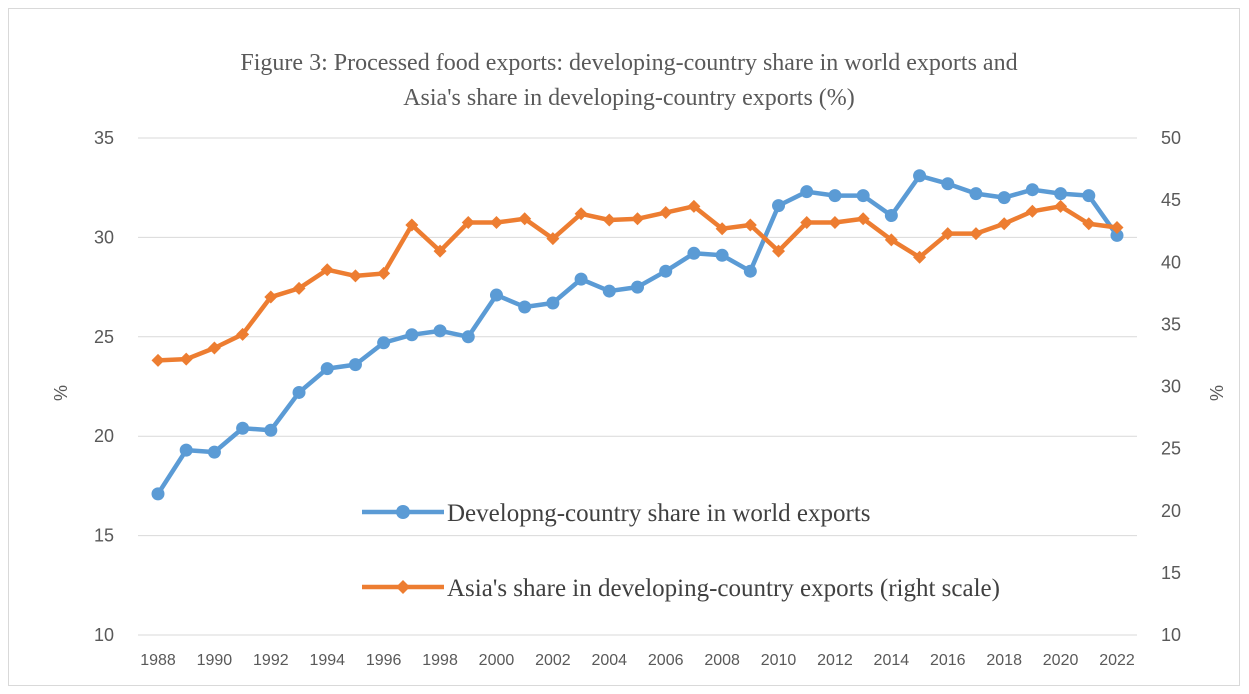 This screenshot has height=694, width=1249. Describe the element at coordinates (892, 660) in the screenshot. I see `x-tick-label: 2014` at that location.